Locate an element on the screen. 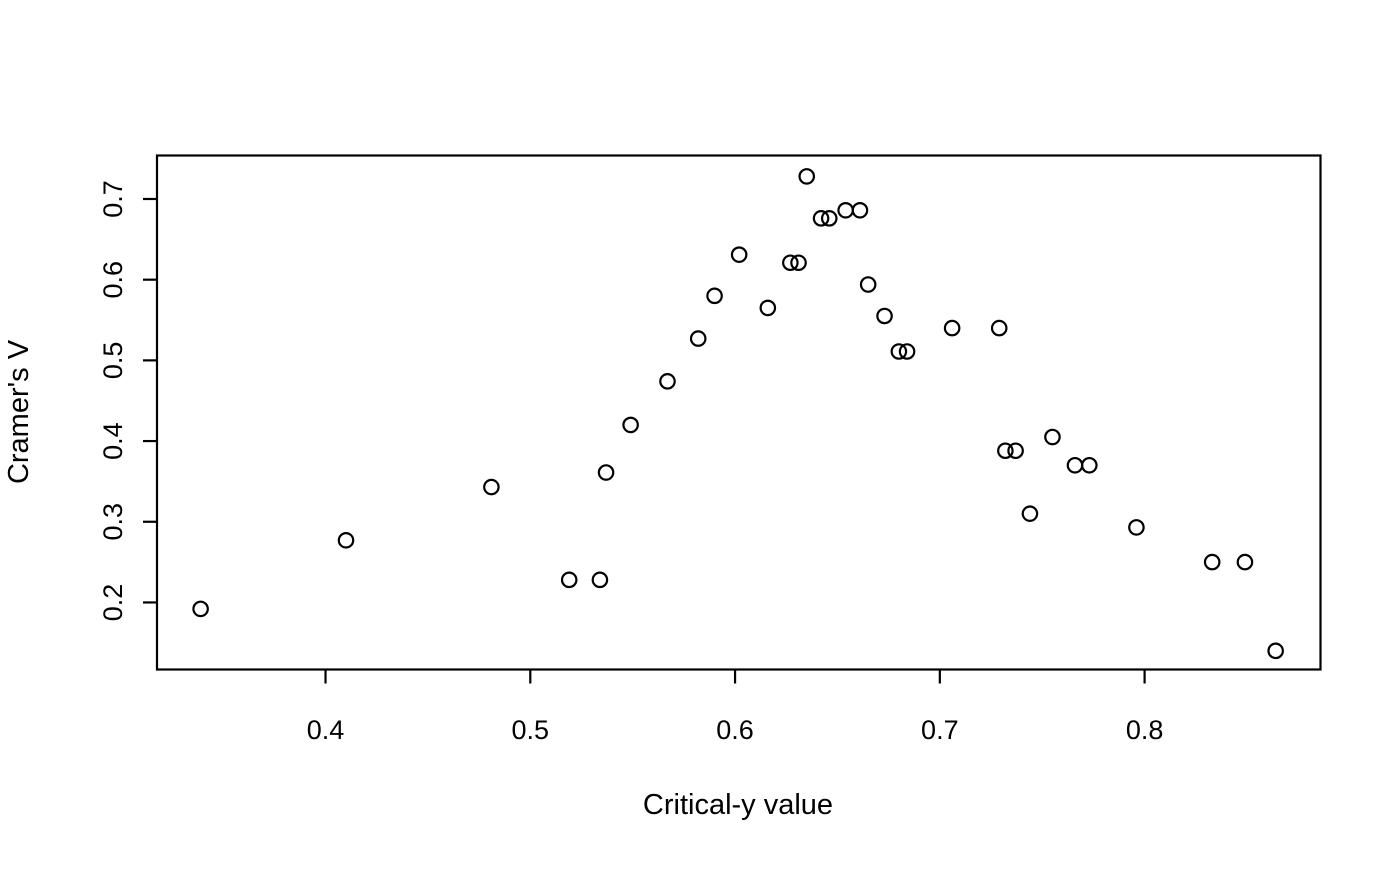 This screenshot has height=871, width=1400. x-tick-label: 0.8 is located at coordinates (1145, 730).